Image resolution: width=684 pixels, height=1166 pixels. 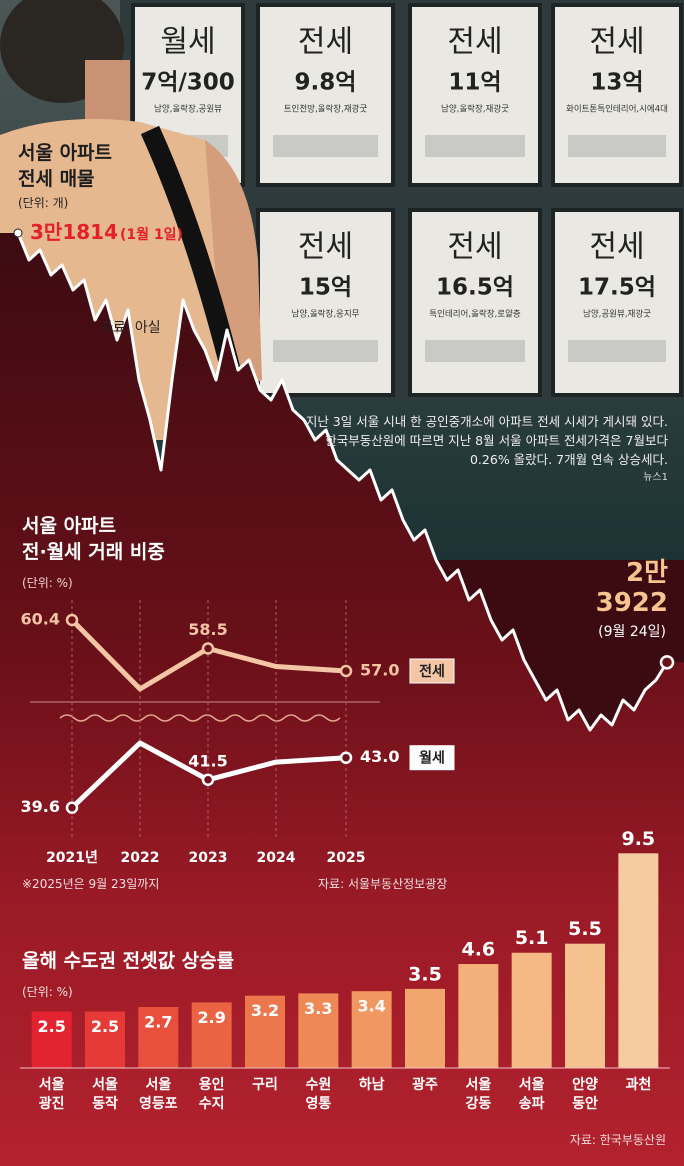 I want to click on value-label: 3.4, so click(x=371, y=1006).